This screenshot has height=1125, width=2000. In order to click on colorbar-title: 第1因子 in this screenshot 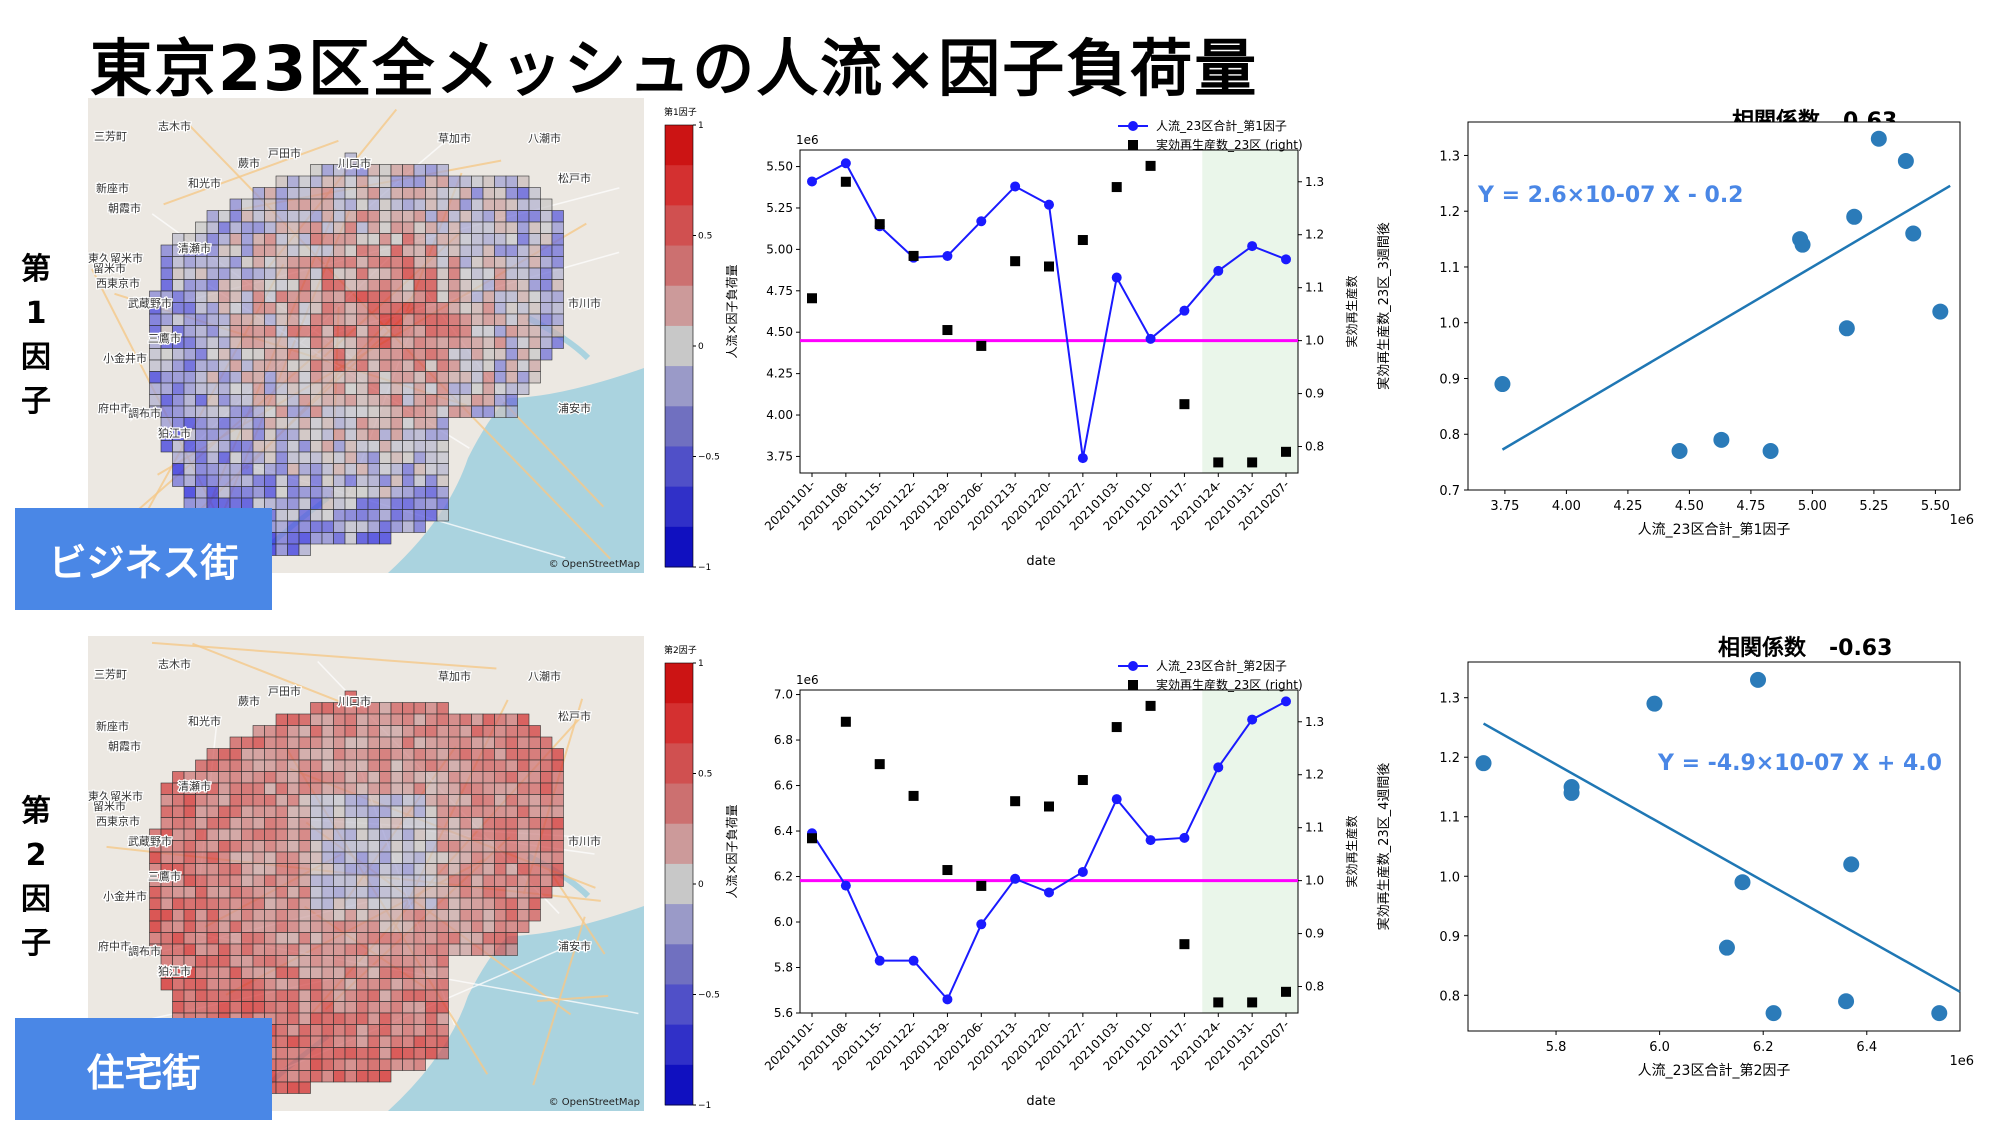, I will do `click(680, 112)`.